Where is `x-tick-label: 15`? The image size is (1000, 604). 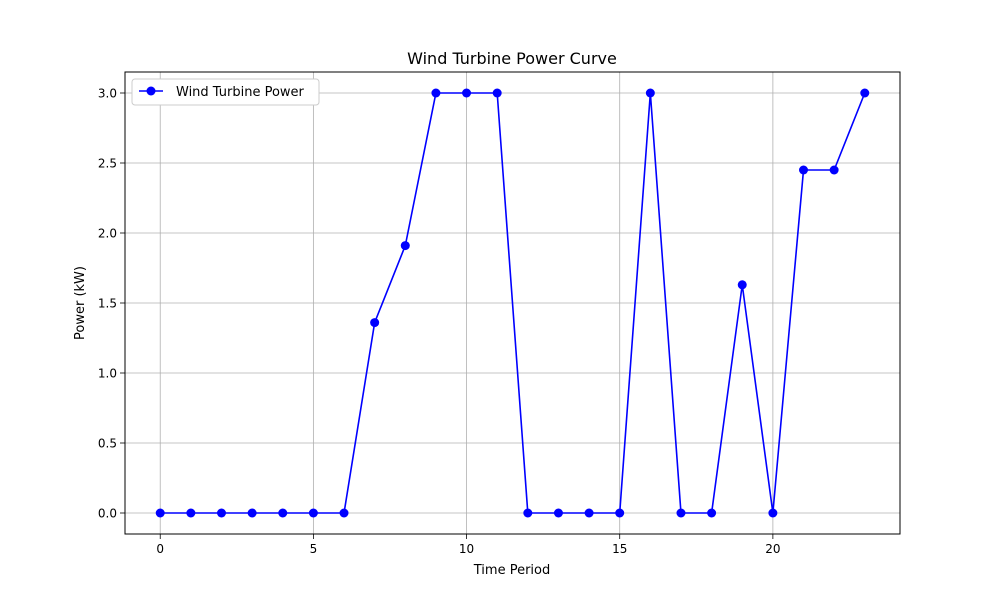
x-tick-label: 15 is located at coordinates (619, 549).